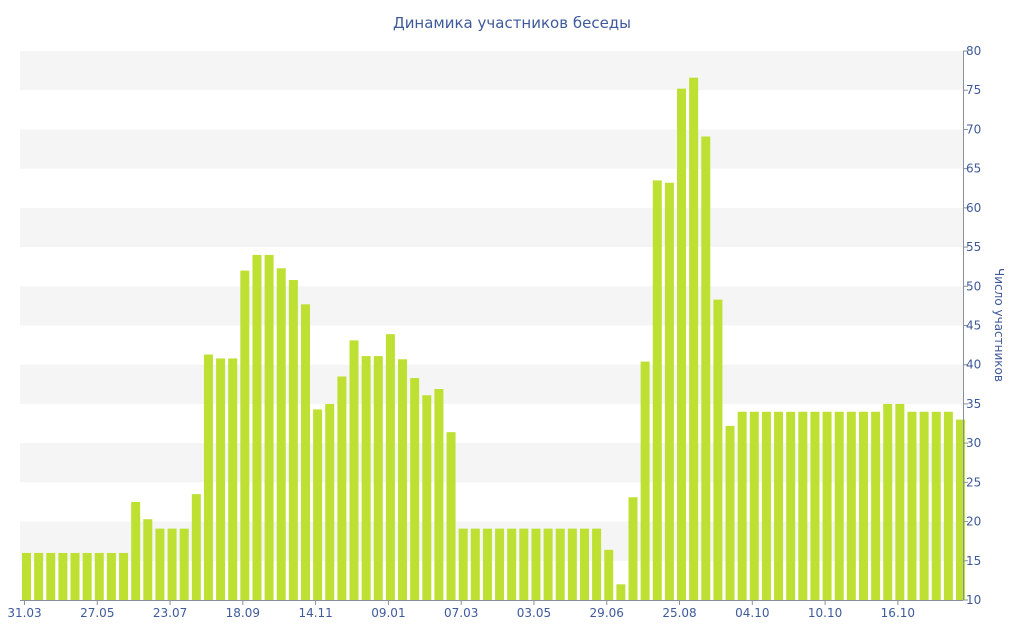 The image size is (1024, 640). Describe the element at coordinates (973, 482) in the screenshot. I see `y-tick-label: 25` at that location.